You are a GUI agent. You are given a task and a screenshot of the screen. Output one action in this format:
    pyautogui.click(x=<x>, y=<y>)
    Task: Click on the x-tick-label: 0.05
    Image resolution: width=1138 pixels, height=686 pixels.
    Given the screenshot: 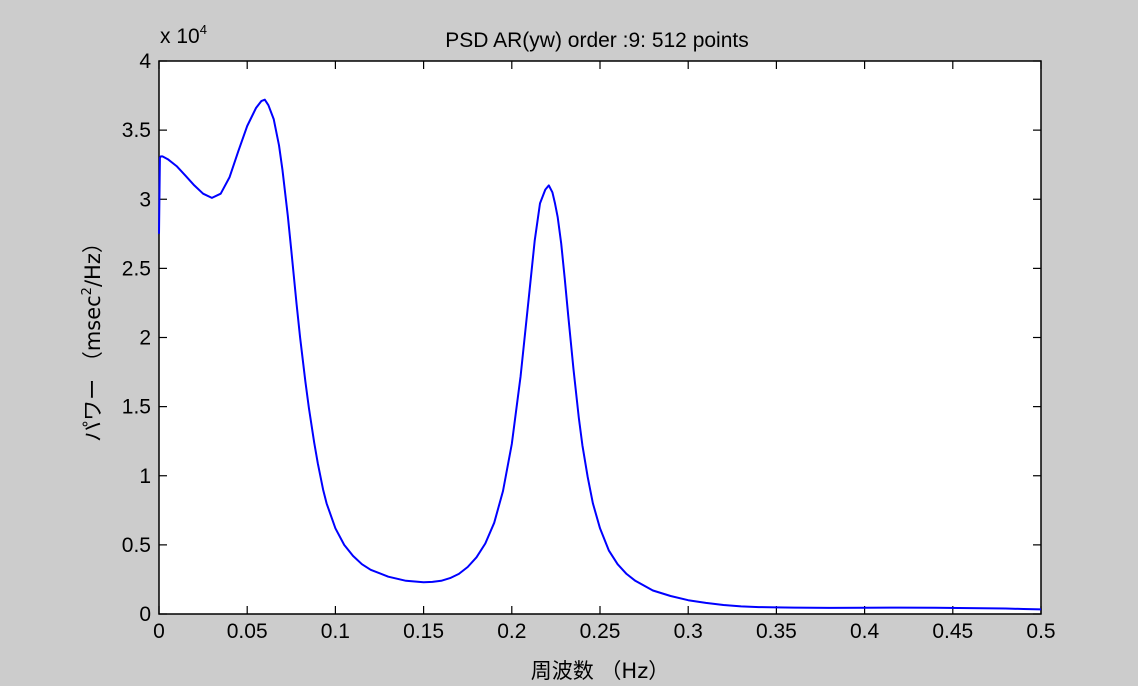 What is the action you would take?
    pyautogui.click(x=247, y=631)
    